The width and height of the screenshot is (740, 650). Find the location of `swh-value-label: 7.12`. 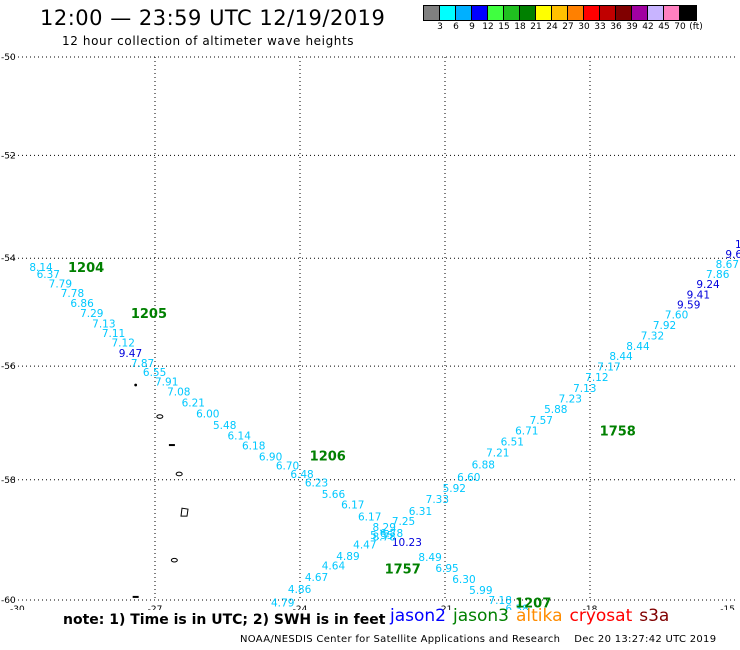

swh-value-label: 7.12 is located at coordinates (123, 343).